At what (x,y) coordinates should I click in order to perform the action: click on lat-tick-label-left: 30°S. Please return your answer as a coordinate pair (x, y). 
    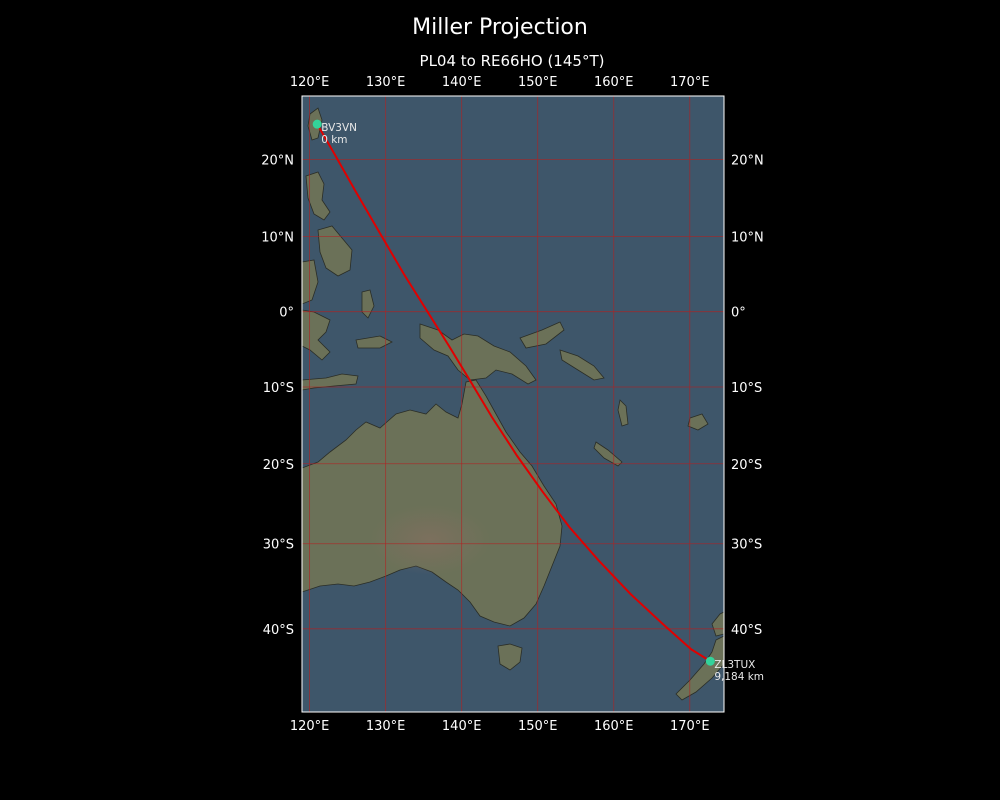
    Looking at the image, I should click on (278, 545).